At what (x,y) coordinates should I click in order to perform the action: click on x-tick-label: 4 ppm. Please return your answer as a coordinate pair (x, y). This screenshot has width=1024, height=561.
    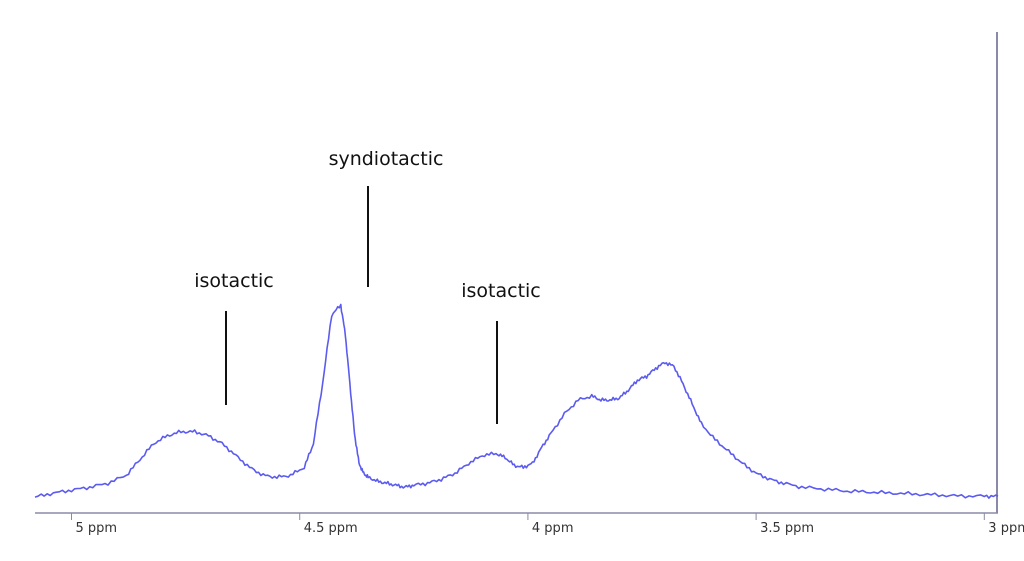
    Looking at the image, I should click on (553, 528).